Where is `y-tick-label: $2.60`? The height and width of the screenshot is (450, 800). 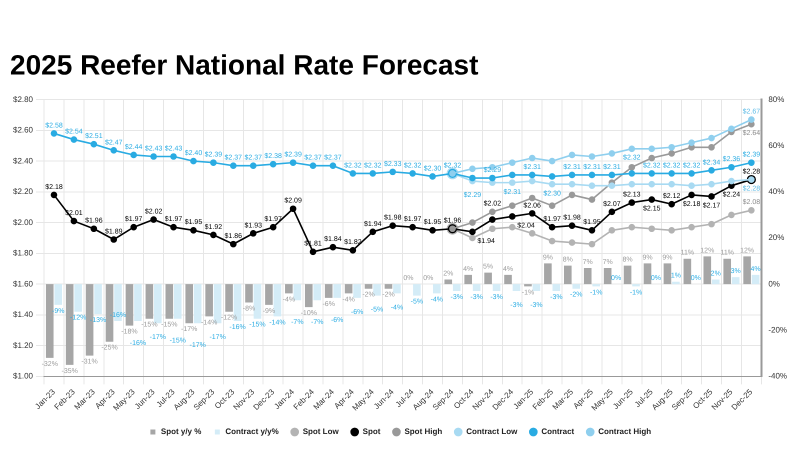 y-tick-label: $2.60 is located at coordinates (23, 130).